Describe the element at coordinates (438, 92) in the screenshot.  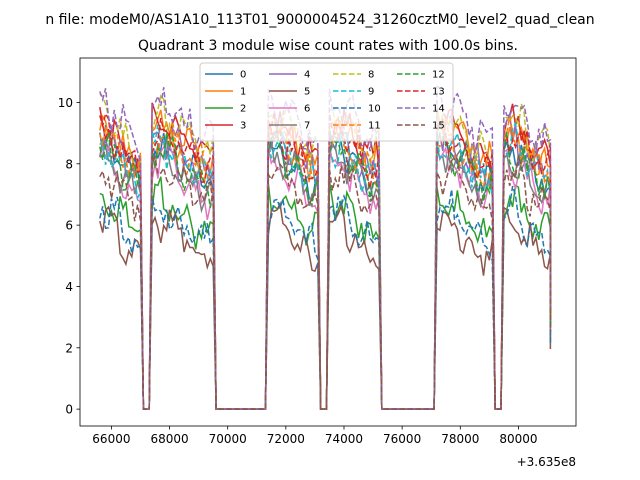
I see `legend-label-13: 13` at that location.